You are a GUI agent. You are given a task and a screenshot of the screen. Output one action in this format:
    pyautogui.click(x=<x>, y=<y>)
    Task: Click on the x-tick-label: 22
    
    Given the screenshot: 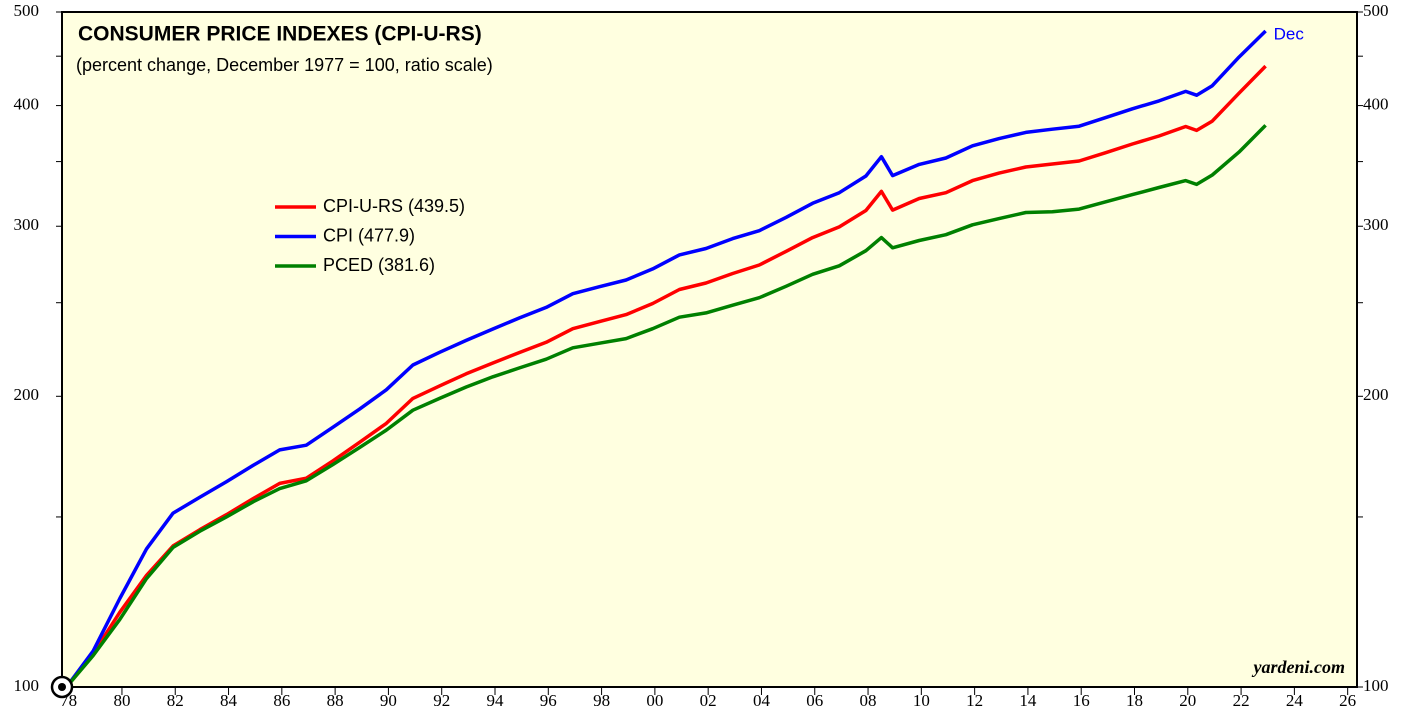 What is the action you would take?
    pyautogui.click(x=1241, y=700)
    